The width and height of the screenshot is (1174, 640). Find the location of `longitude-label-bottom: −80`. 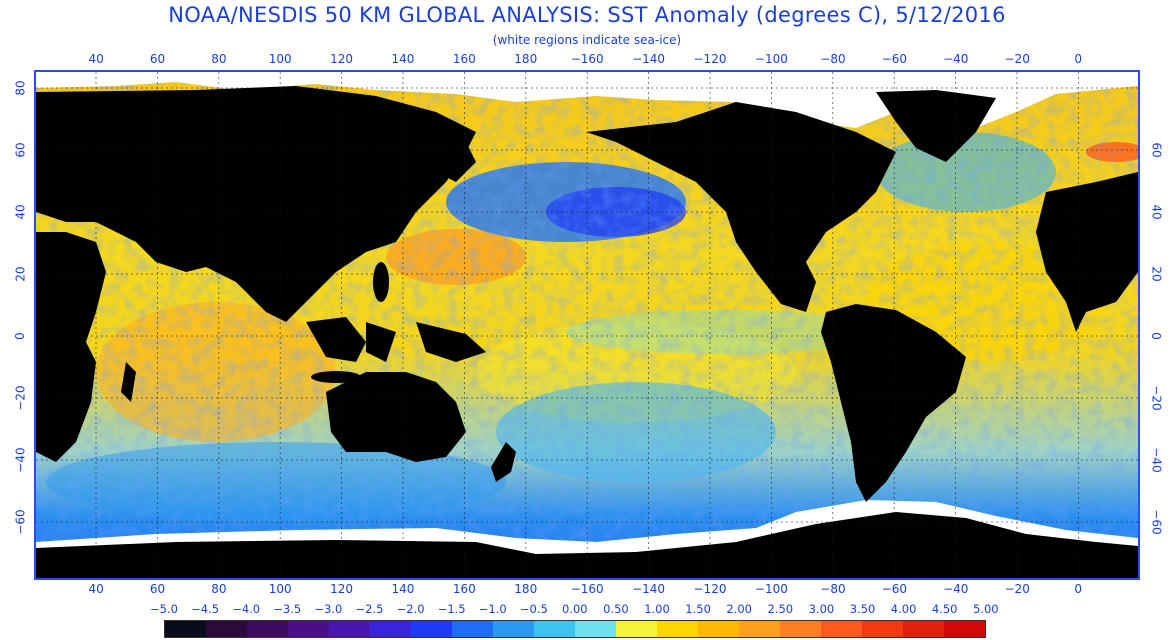

longitude-label-bottom: −80 is located at coordinates (833, 589).